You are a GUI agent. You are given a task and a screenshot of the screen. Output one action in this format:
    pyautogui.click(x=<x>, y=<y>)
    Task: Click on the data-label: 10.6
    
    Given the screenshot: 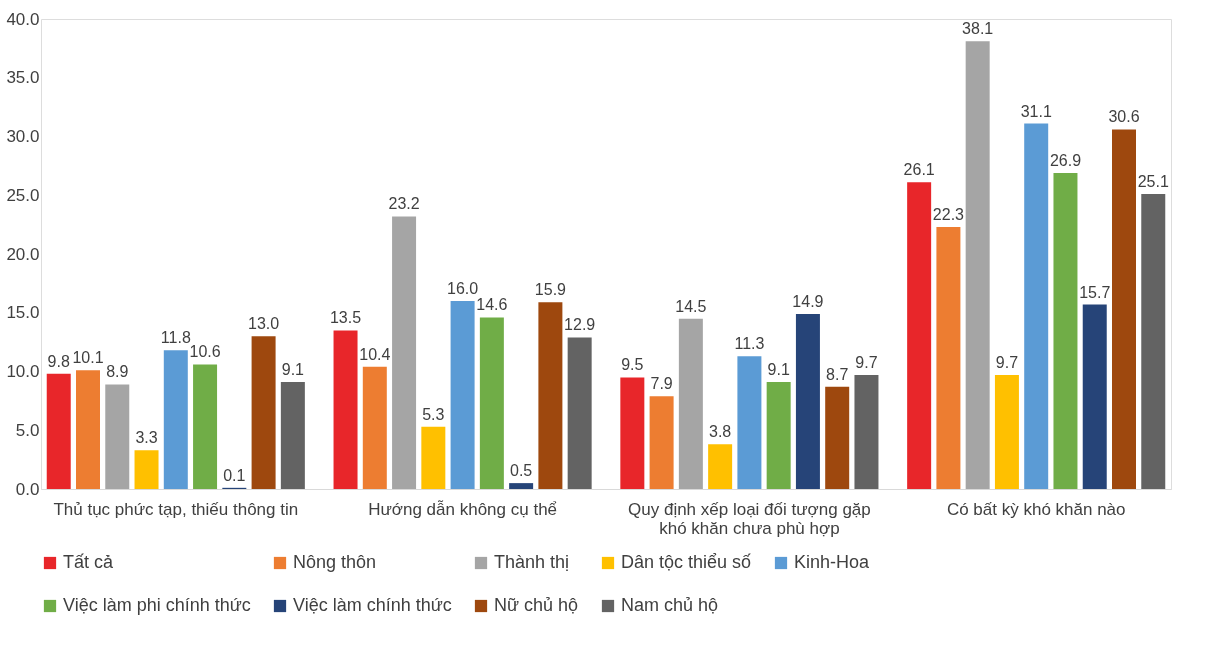 What is the action you would take?
    pyautogui.click(x=205, y=352)
    